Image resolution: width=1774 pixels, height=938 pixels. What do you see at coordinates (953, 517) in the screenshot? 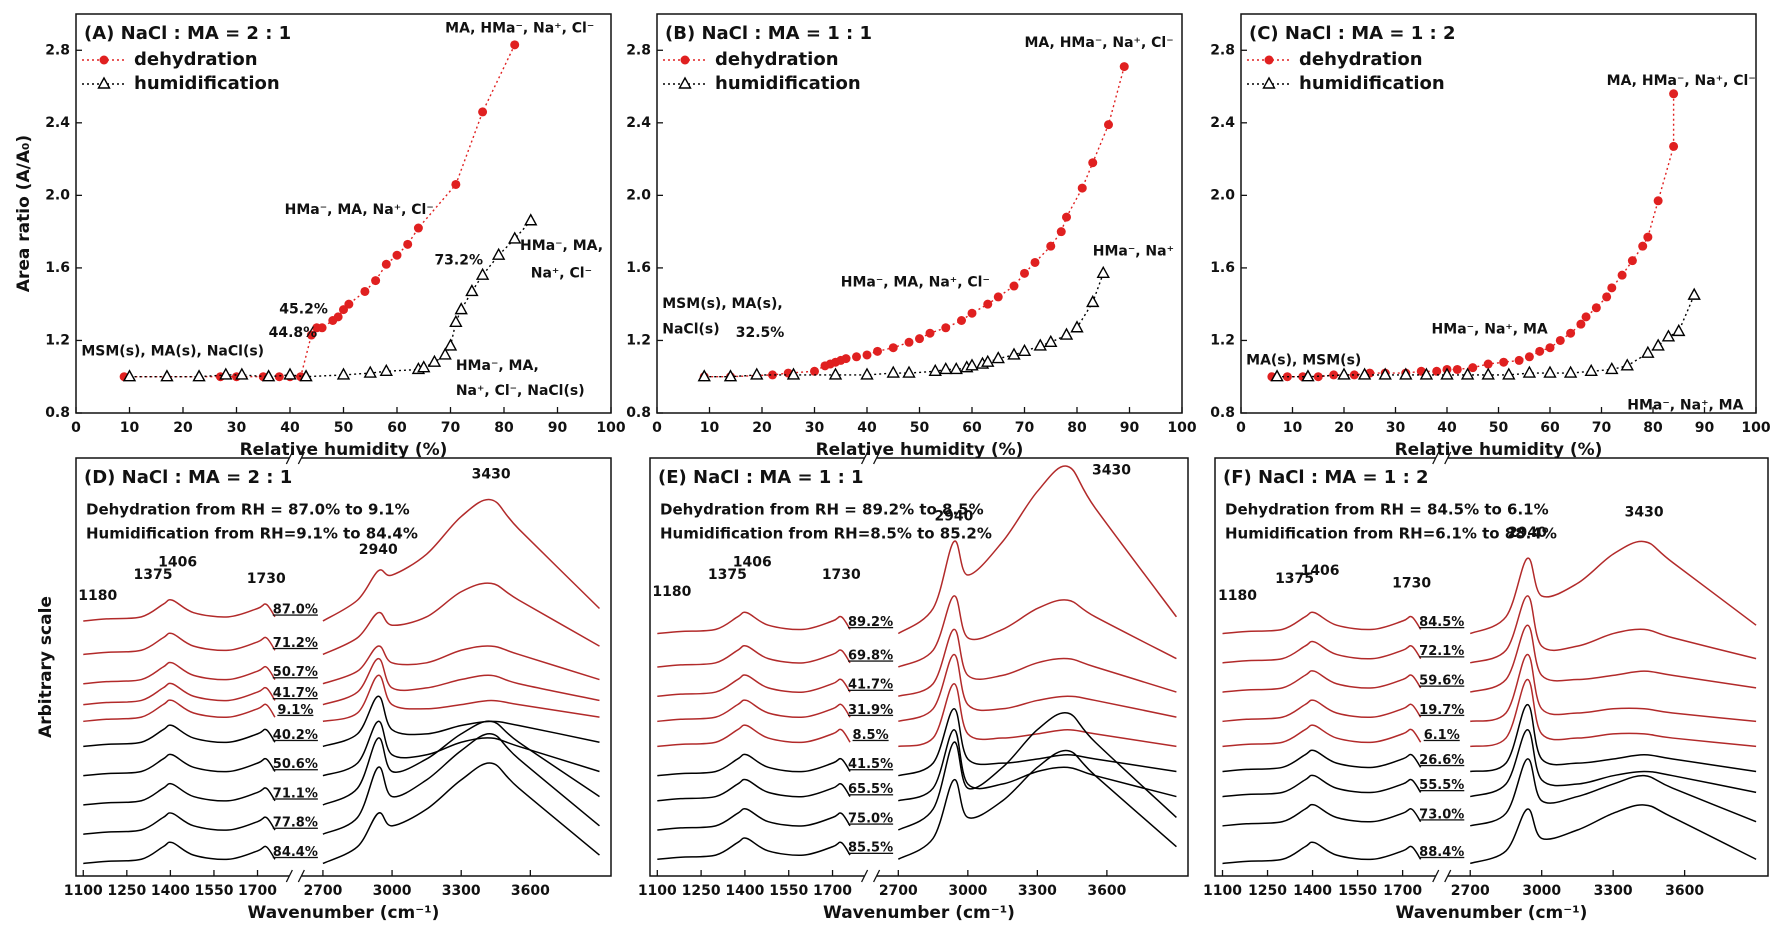
I see `annotation: 2940` at bounding box center [953, 517].